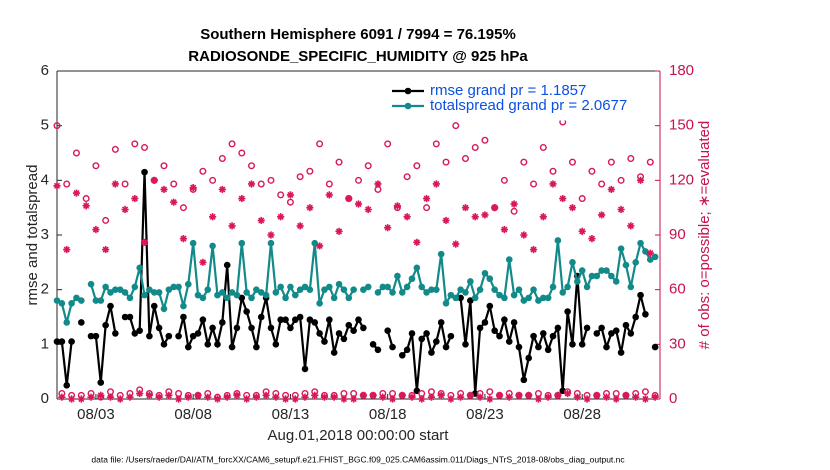 The image size is (830, 470). Describe the element at coordinates (32, 235) in the screenshot. I see `y-axis-label: rmse and totalspread` at that location.